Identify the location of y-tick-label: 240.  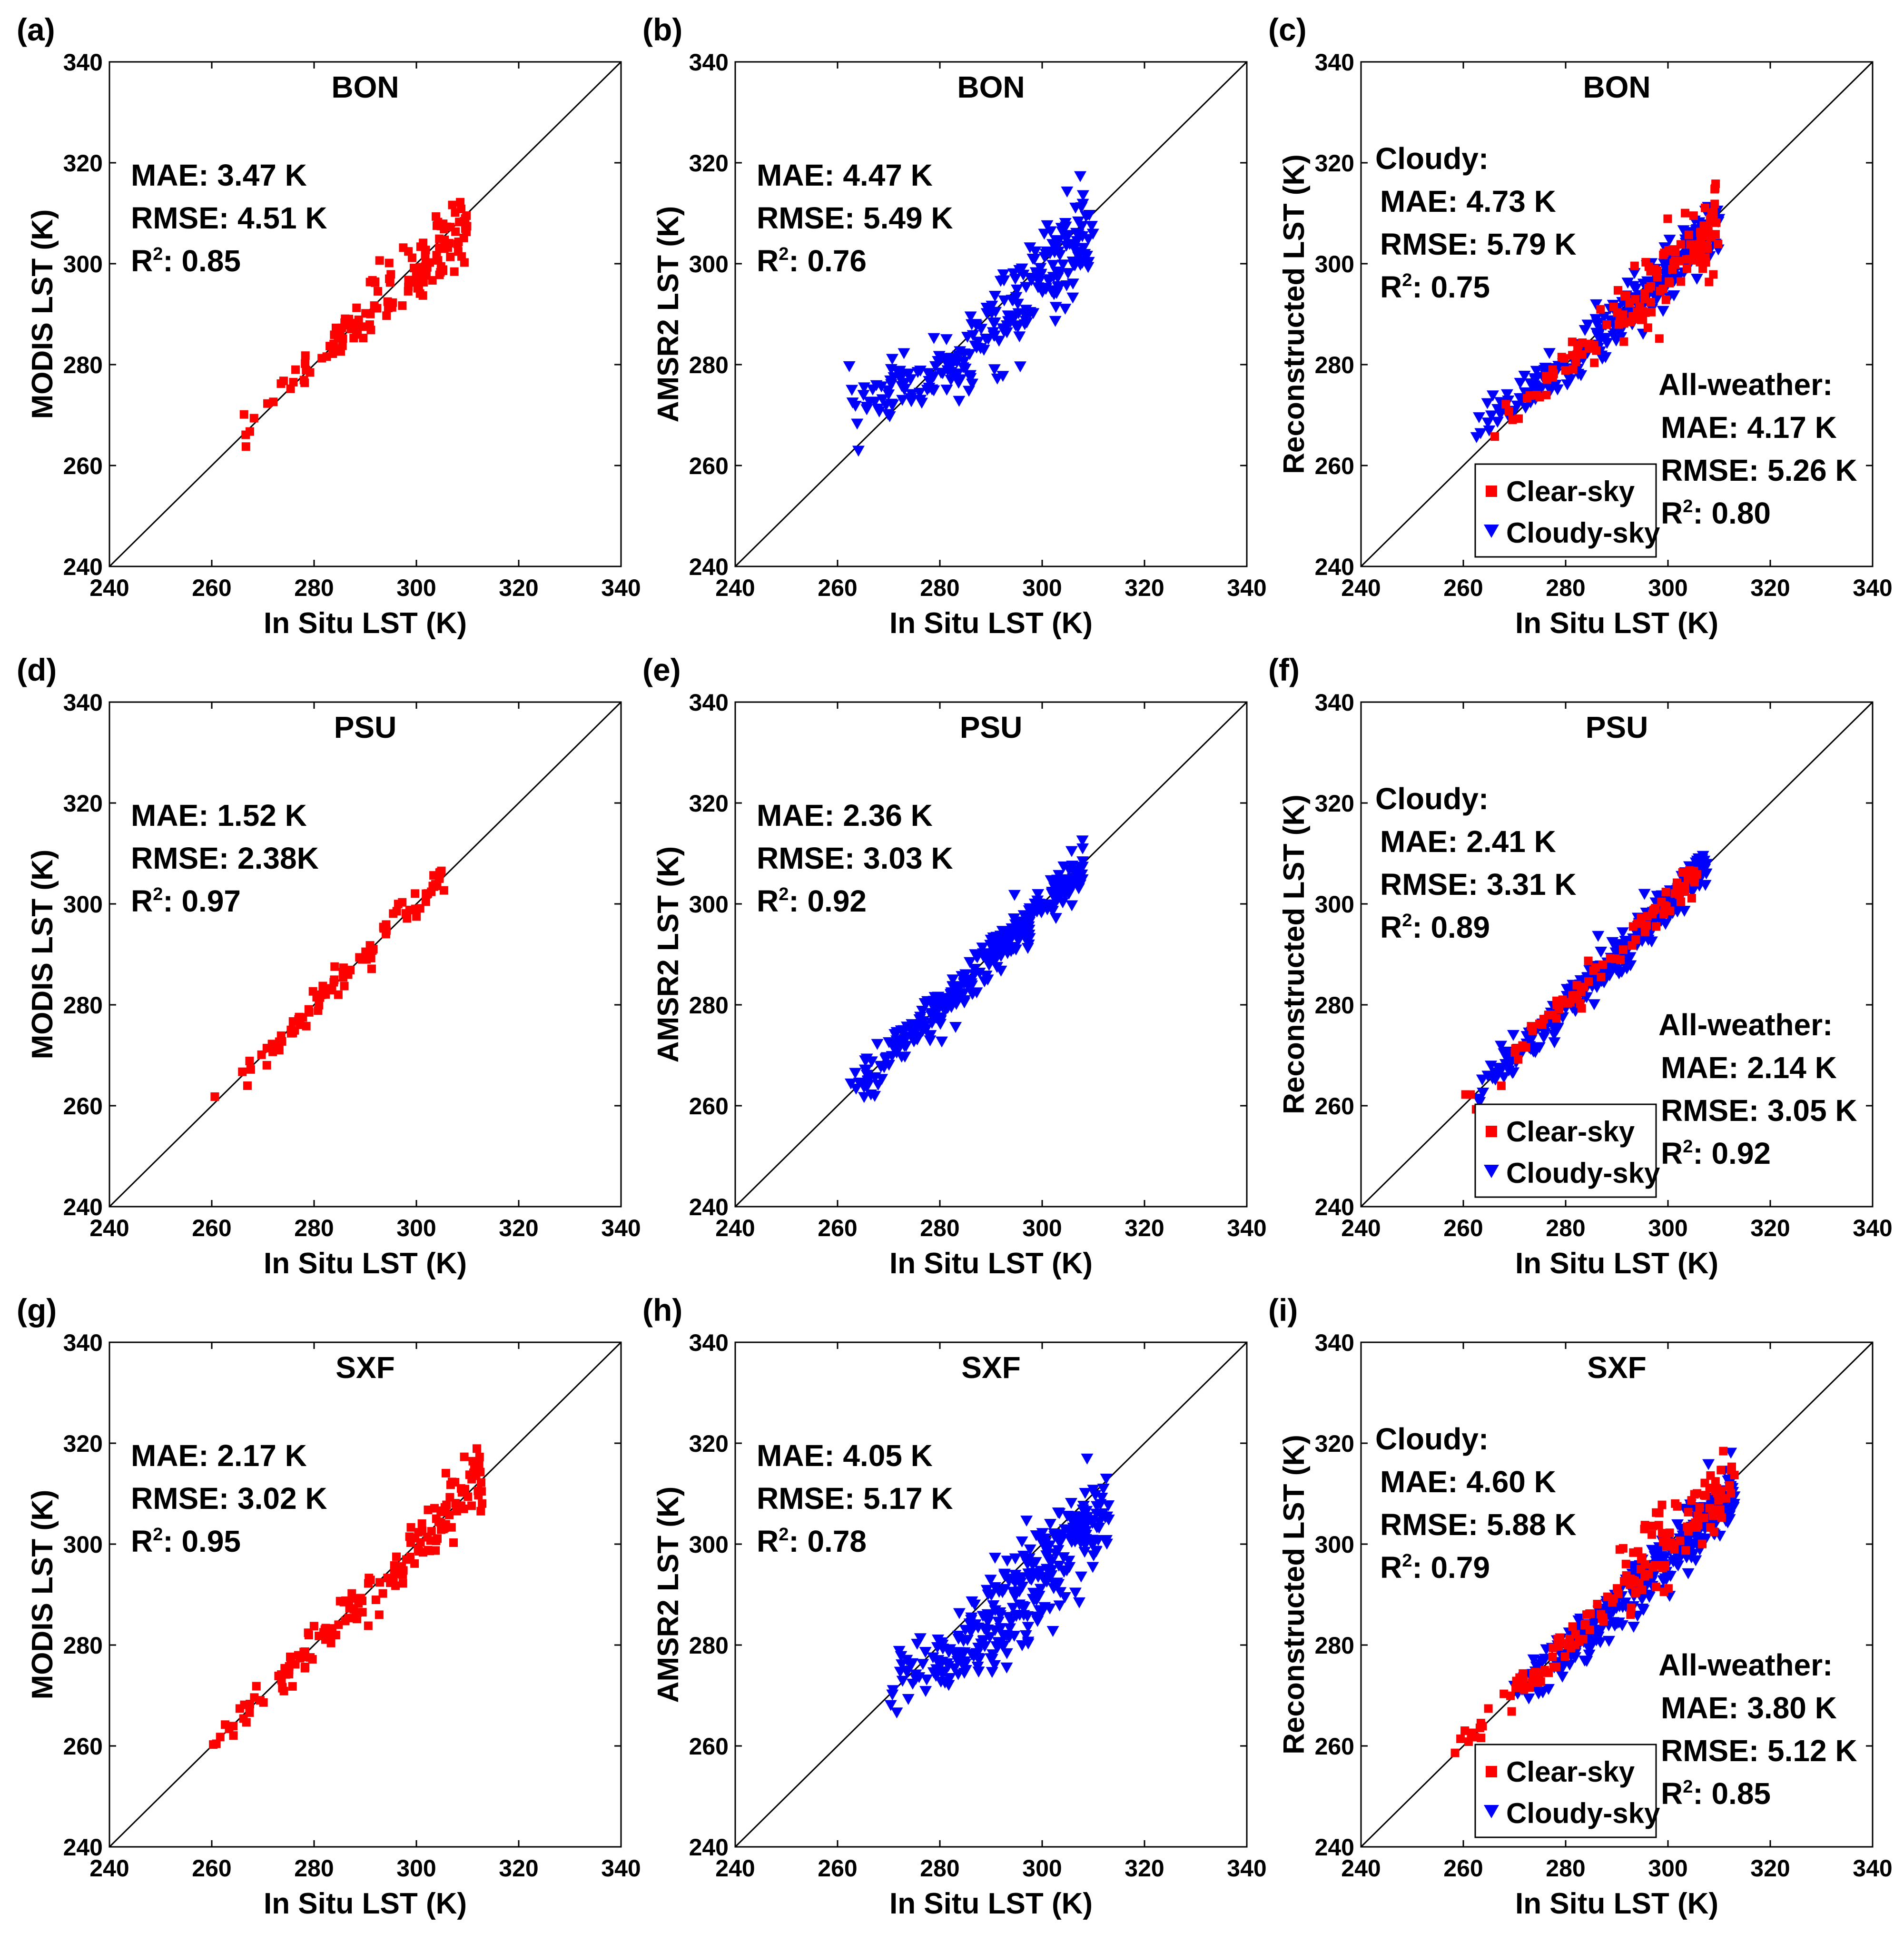
(1334, 567).